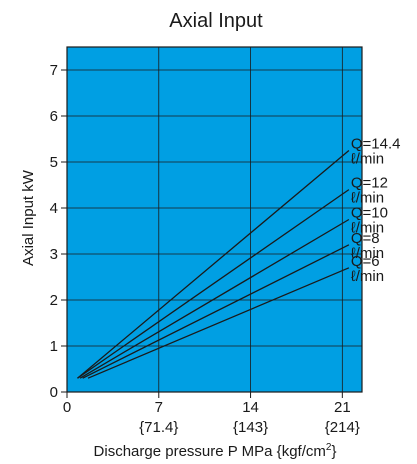 The width and height of the screenshot is (417, 464). Describe the element at coordinates (342, 427) in the screenshot. I see `x-sub-tick-label-2: {214}` at that location.